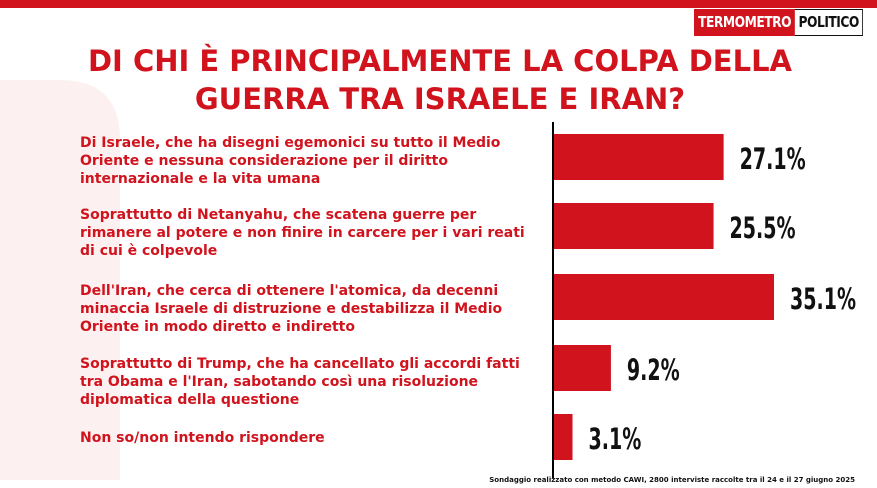 The width and height of the screenshot is (877, 488). What do you see at coordinates (438, 4) in the screenshot?
I see `top-accent-bar` at bounding box center [438, 4].